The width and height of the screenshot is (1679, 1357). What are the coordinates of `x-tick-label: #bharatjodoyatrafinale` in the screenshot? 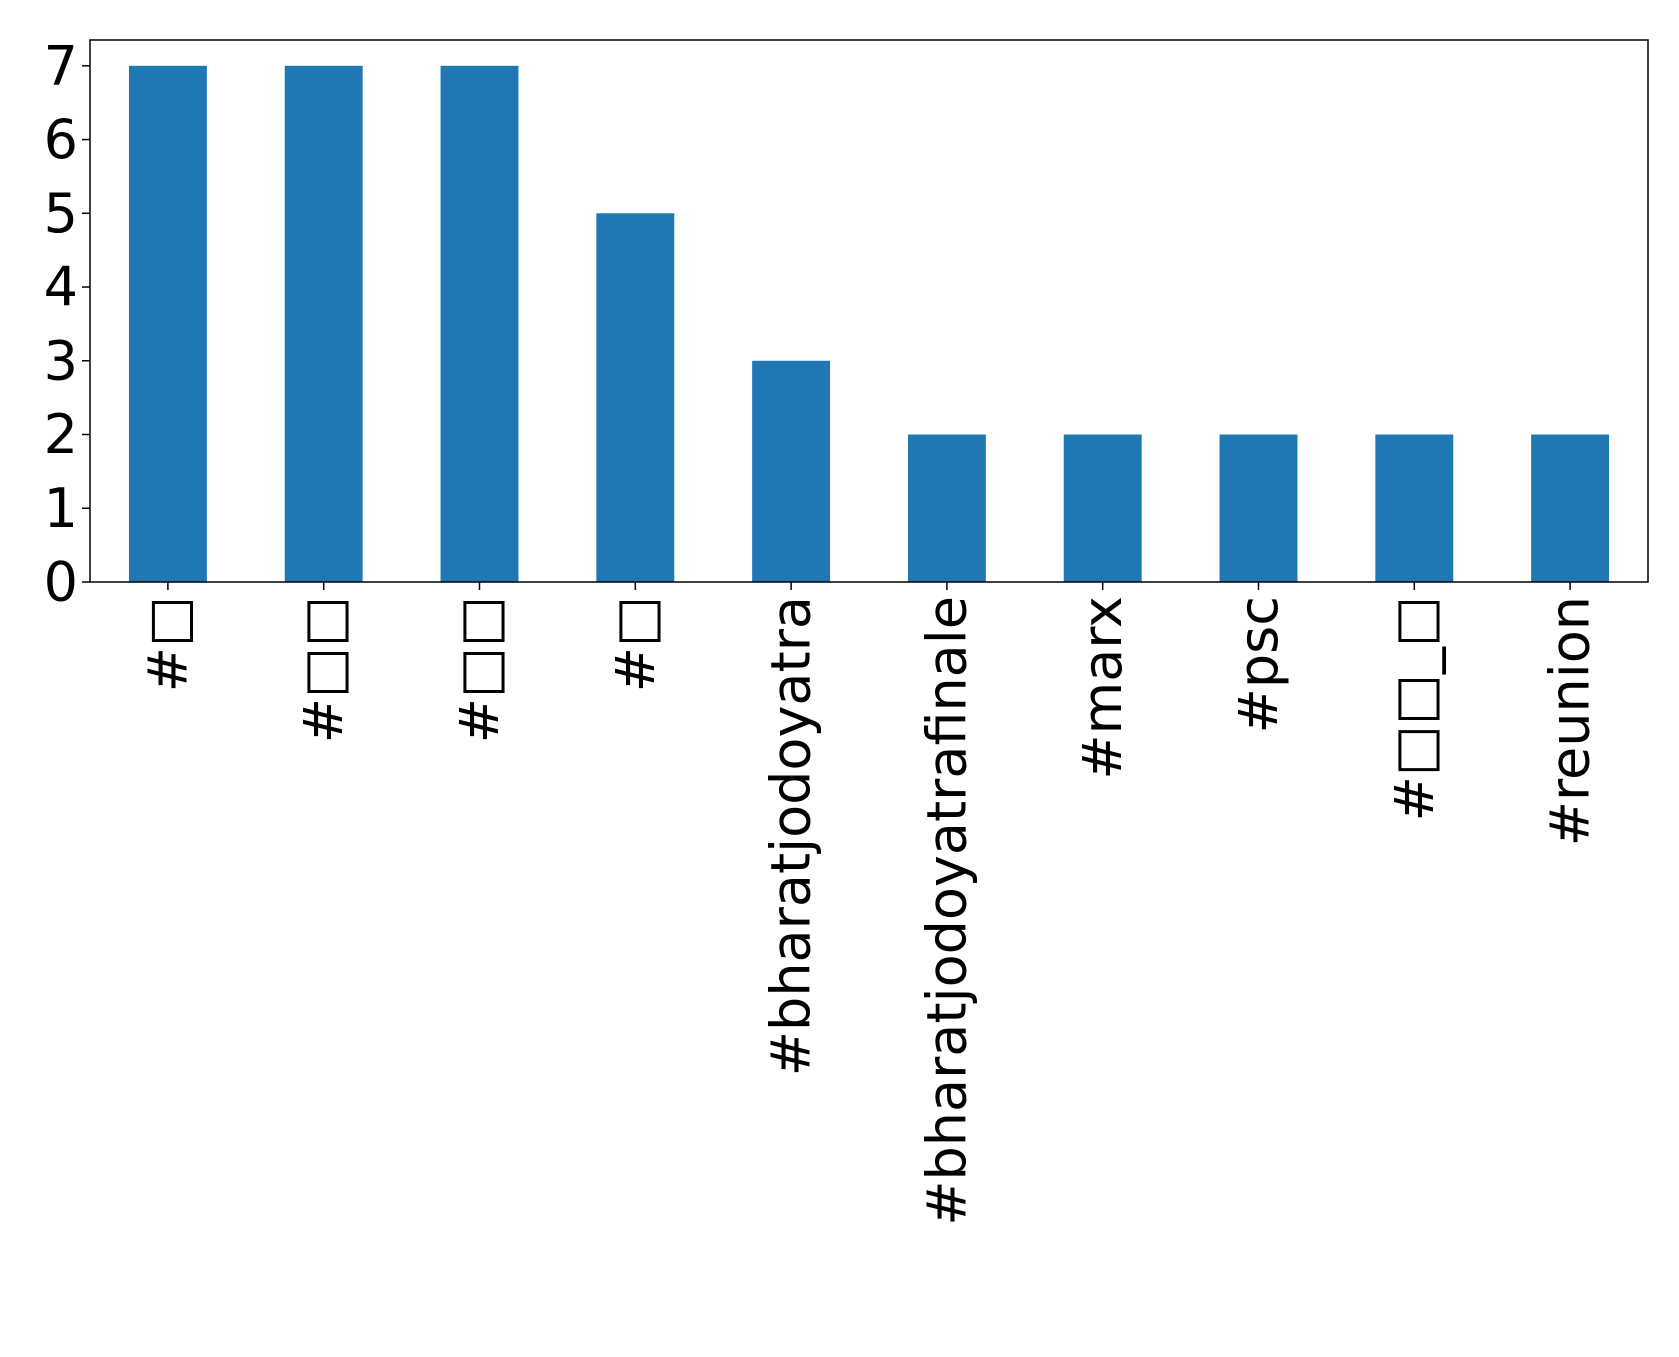 It's located at (946, 911).